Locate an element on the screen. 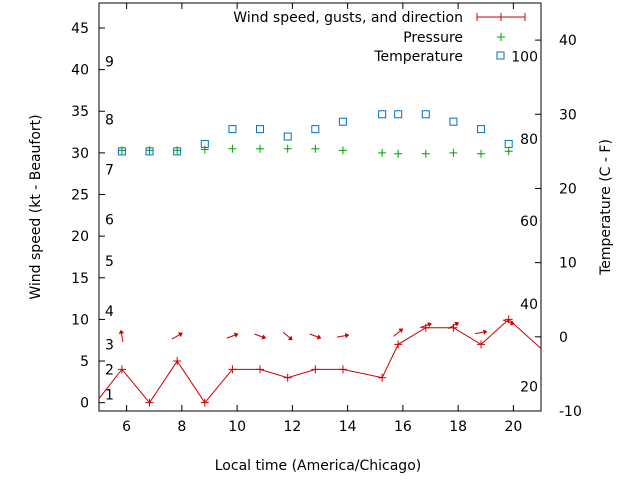  x-tick-label: 20 is located at coordinates (513, 427).